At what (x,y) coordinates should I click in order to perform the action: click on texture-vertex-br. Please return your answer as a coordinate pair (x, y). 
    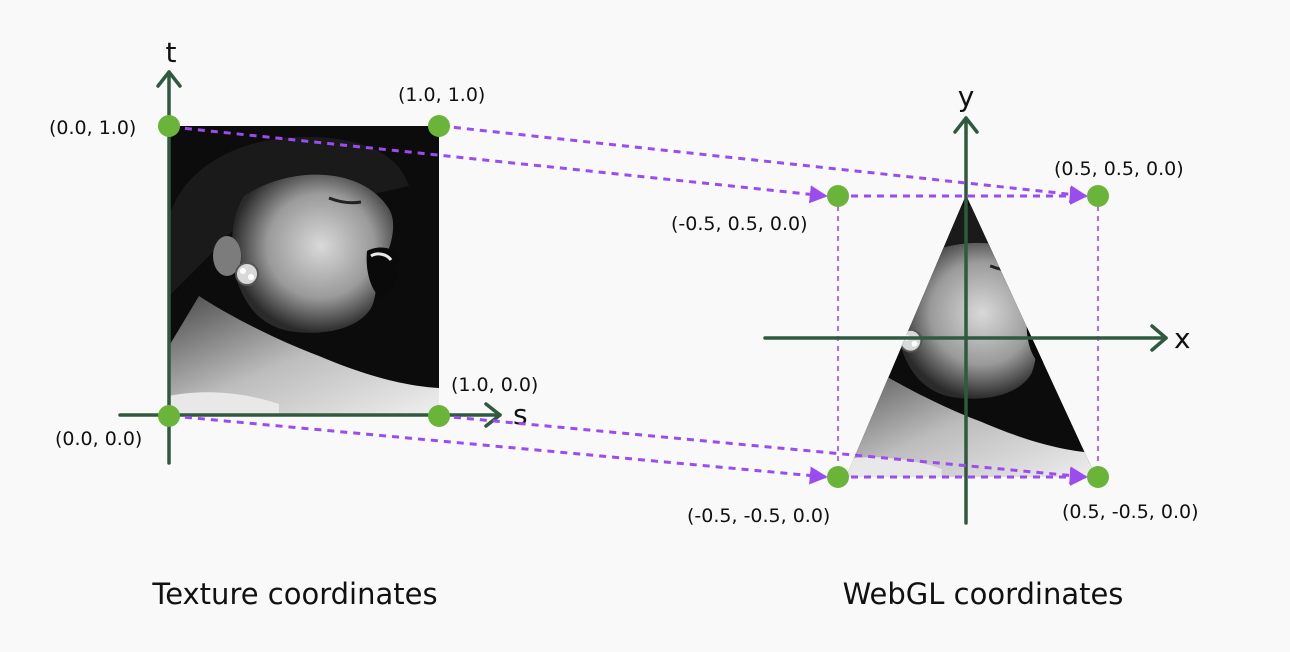
    Looking at the image, I should click on (439, 416).